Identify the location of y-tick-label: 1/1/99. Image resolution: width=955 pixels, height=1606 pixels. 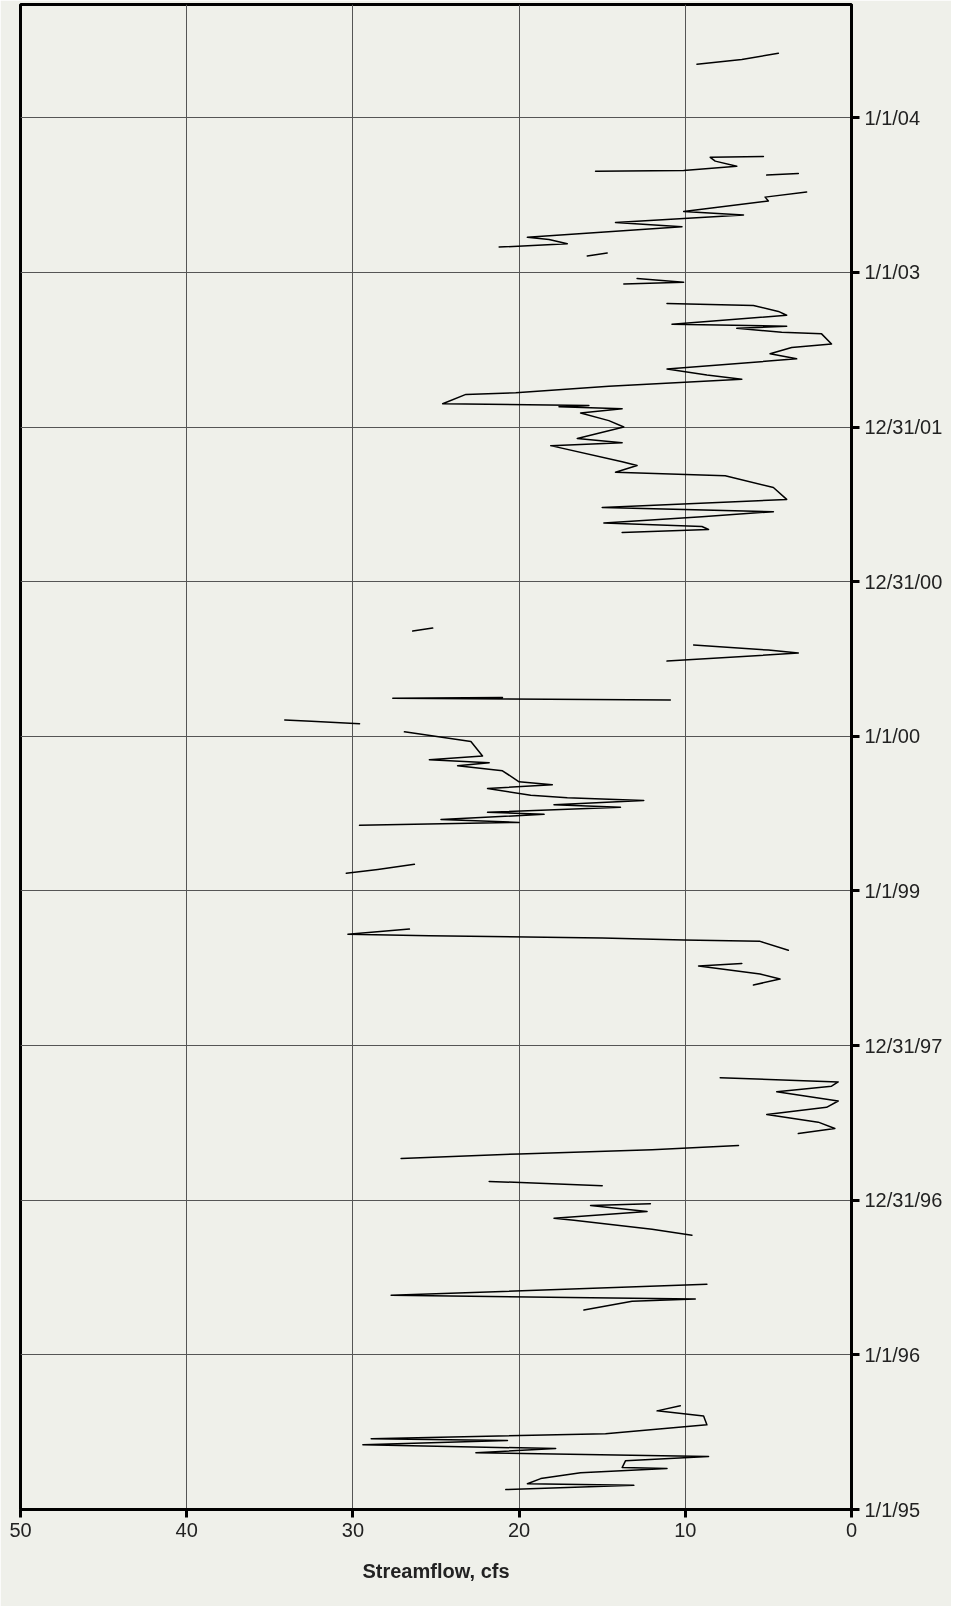
(892, 890).